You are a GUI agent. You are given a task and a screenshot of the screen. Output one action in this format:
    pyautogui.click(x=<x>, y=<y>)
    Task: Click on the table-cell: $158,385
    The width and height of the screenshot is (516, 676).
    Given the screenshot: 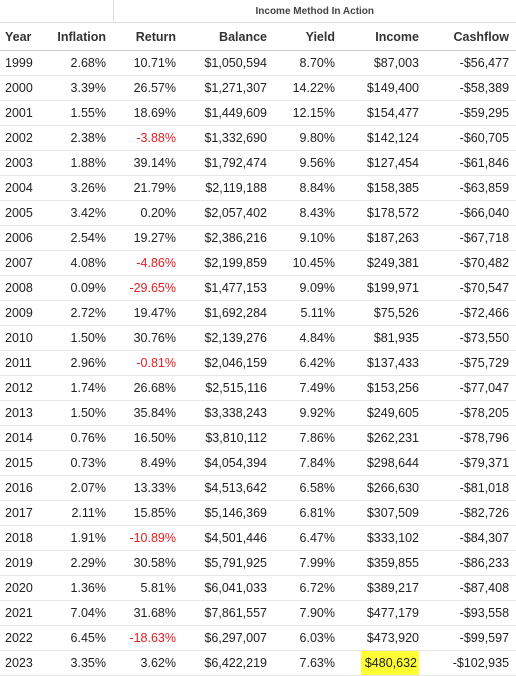 What is the action you would take?
    pyautogui.click(x=384, y=188)
    